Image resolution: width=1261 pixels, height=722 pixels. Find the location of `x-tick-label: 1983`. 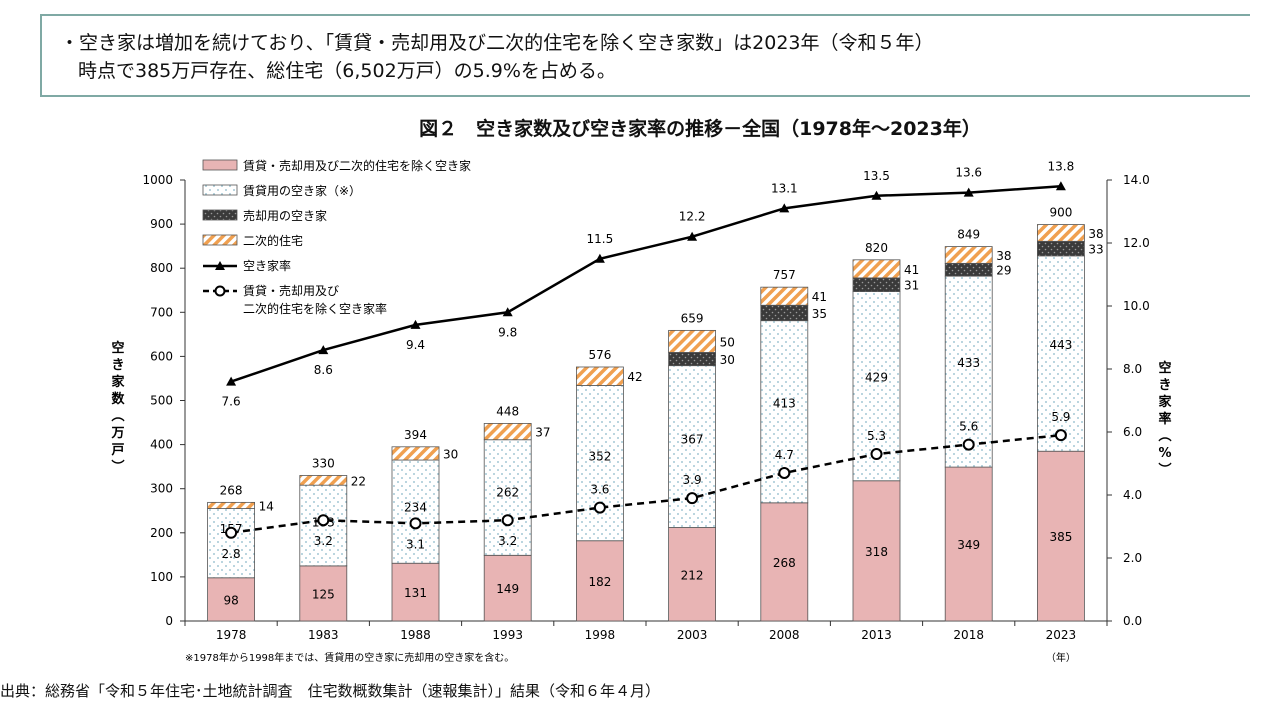

x-tick-label: 1983 is located at coordinates (323, 635).